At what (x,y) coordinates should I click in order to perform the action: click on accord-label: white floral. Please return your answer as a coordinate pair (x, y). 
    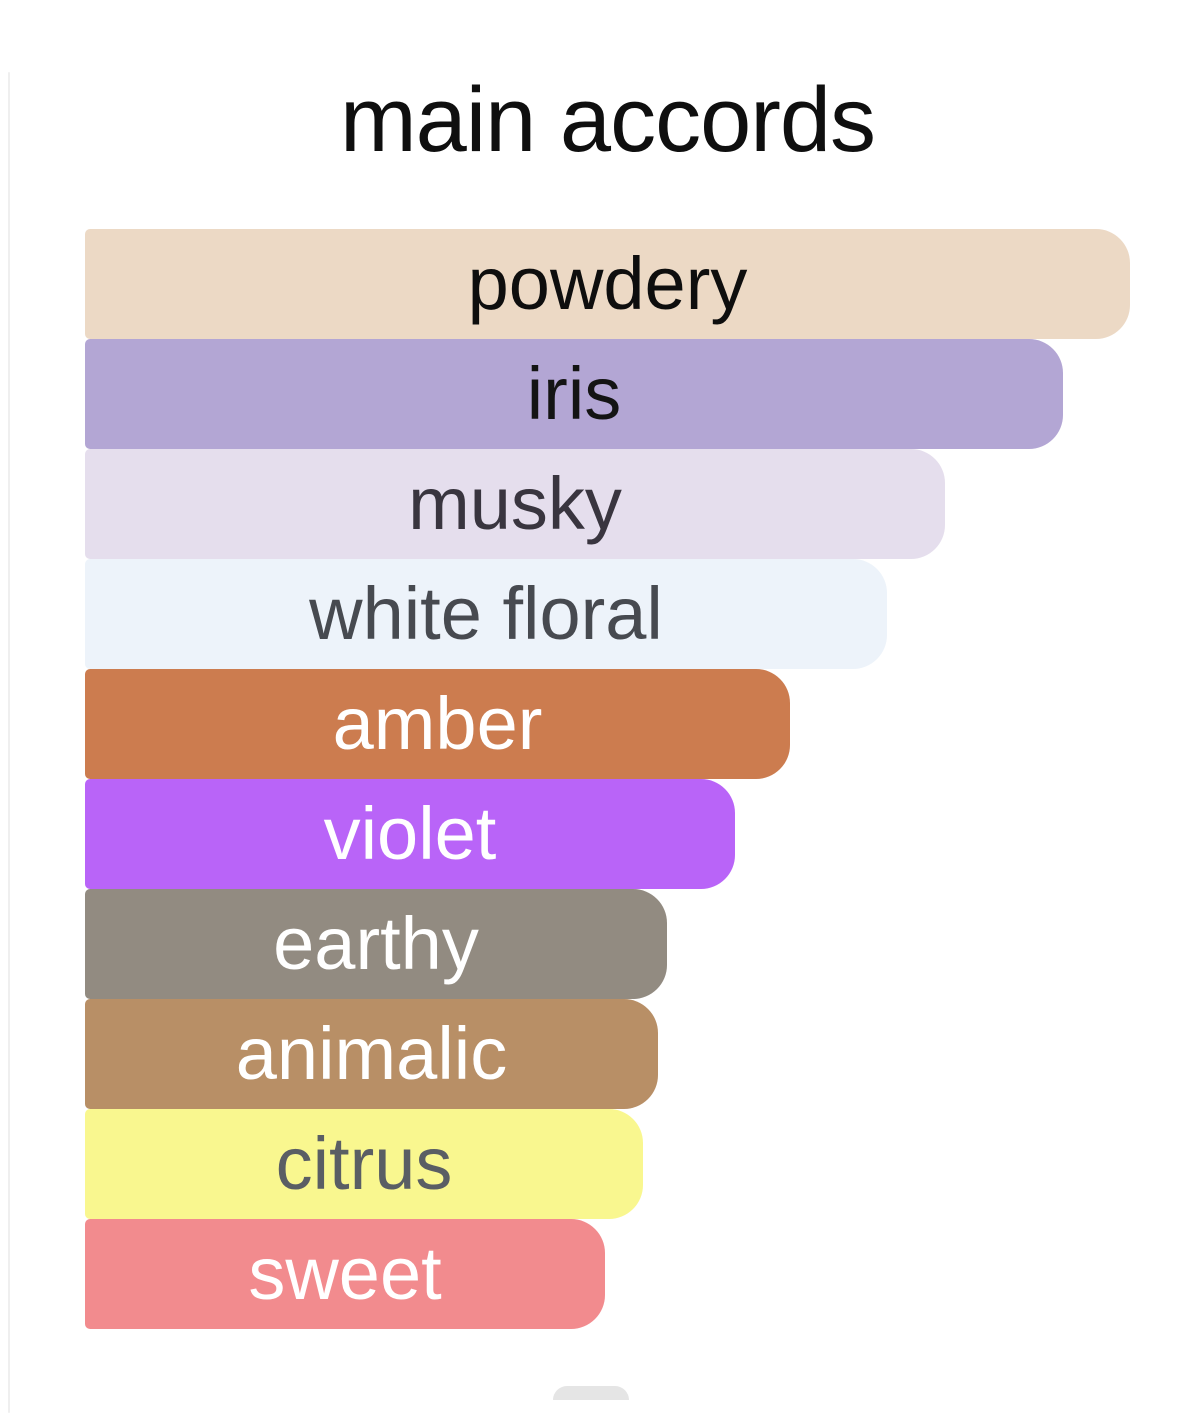
    Looking at the image, I should click on (486, 613).